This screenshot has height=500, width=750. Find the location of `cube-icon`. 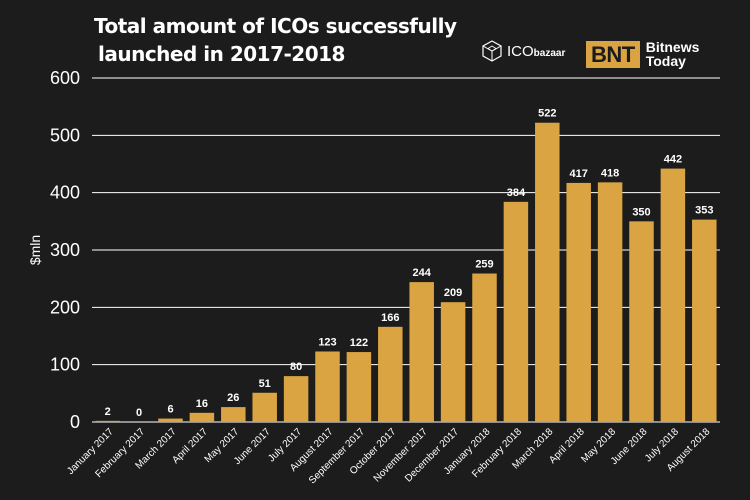

cube-icon is located at coordinates (492, 51).